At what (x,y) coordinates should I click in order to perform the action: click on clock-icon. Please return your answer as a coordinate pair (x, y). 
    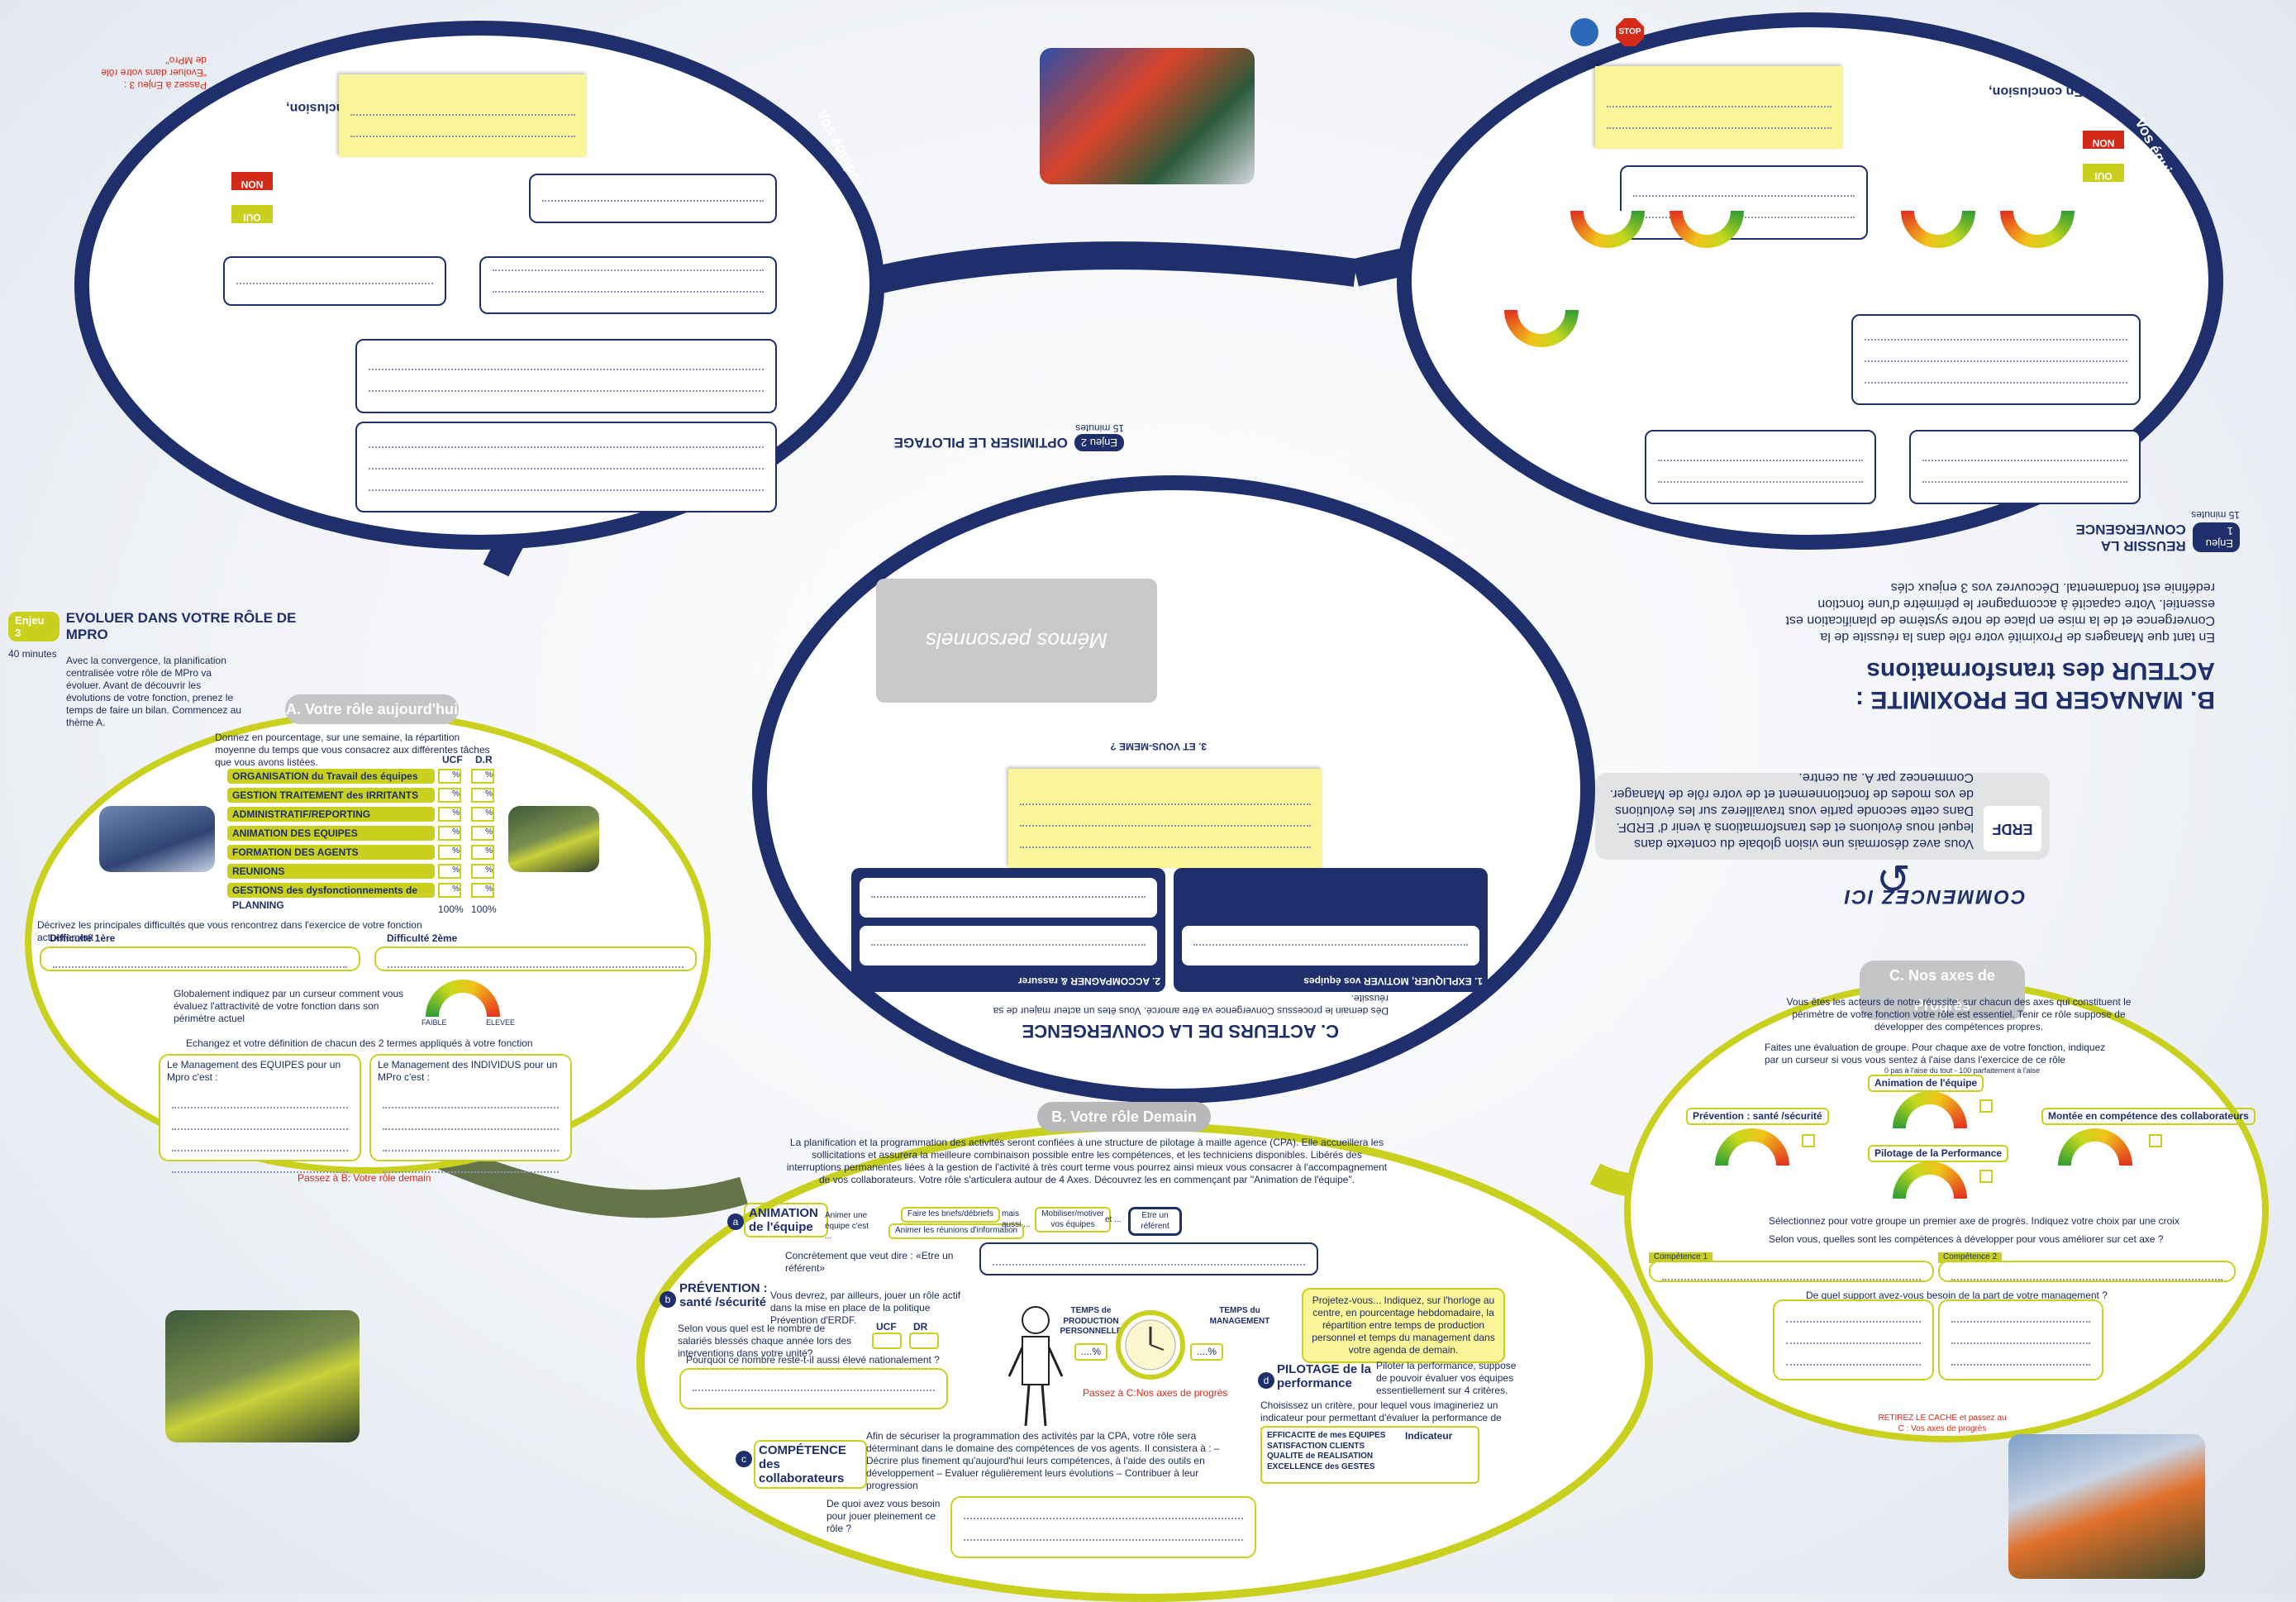
    Looking at the image, I should click on (1150, 1345).